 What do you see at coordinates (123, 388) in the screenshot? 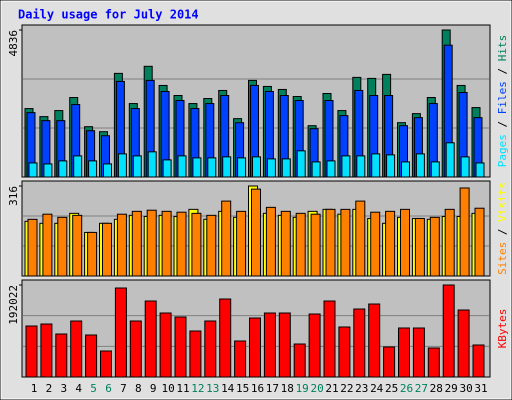
I see `x-tick-label: 7` at bounding box center [123, 388].